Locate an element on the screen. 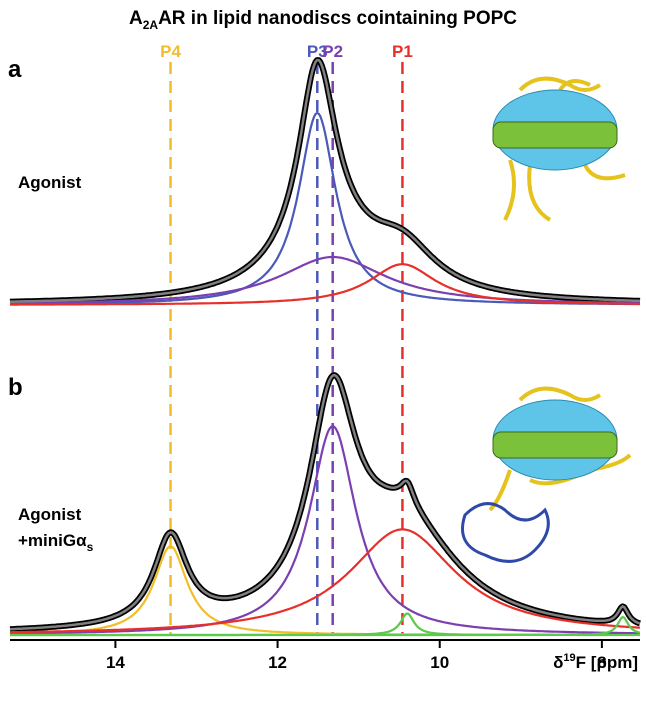 The width and height of the screenshot is (646, 705). x-tick-label: 12 is located at coordinates (277, 662).